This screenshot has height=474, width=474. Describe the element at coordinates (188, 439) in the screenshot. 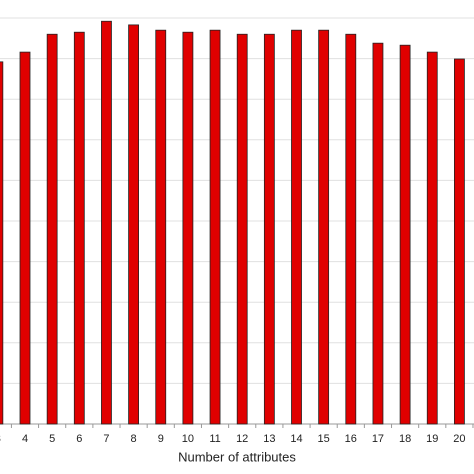

I see `x-tick-label: 10` at that location.